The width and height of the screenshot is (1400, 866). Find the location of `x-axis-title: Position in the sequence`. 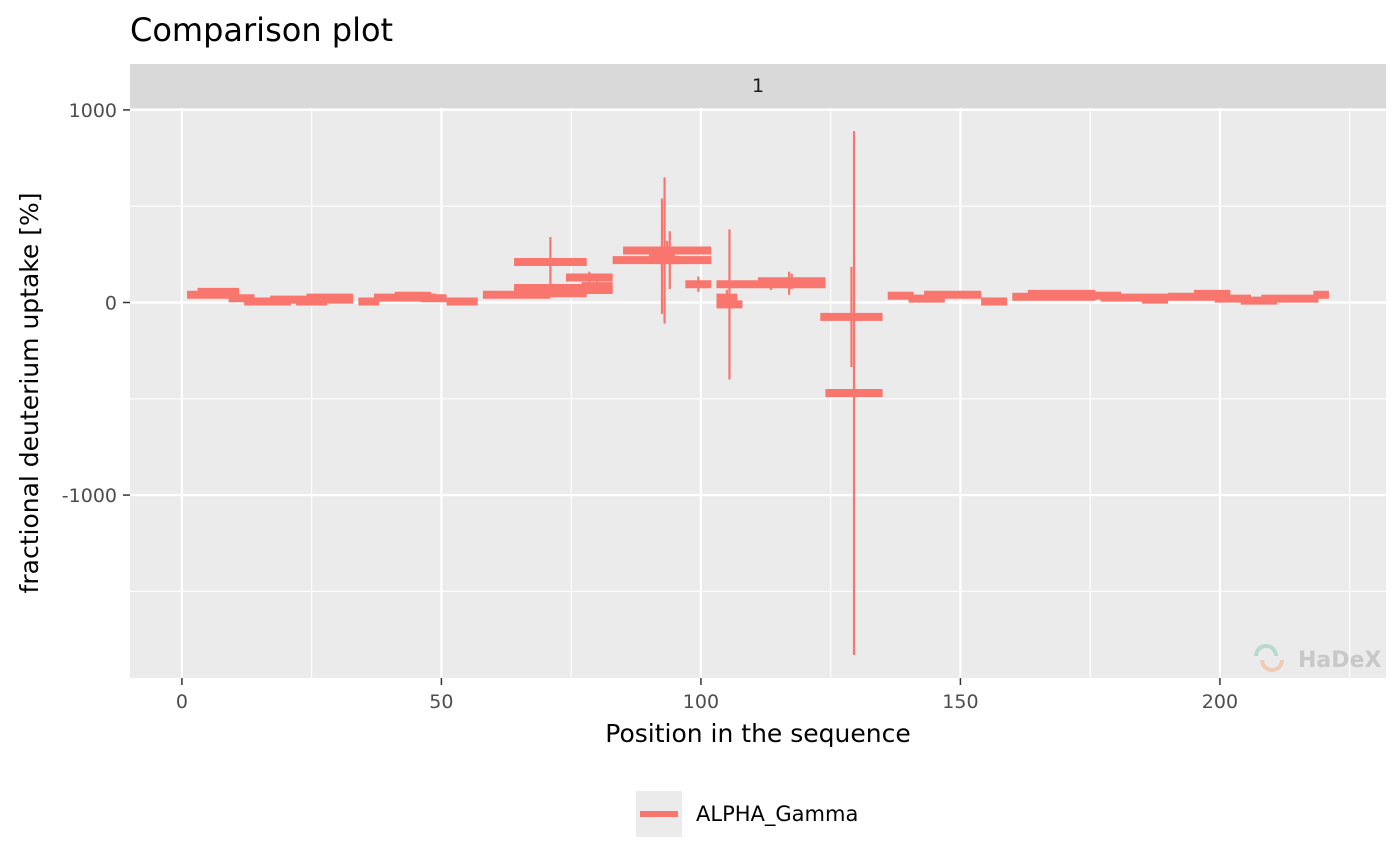

x-axis-title: Position in the sequence is located at coordinates (757, 733).